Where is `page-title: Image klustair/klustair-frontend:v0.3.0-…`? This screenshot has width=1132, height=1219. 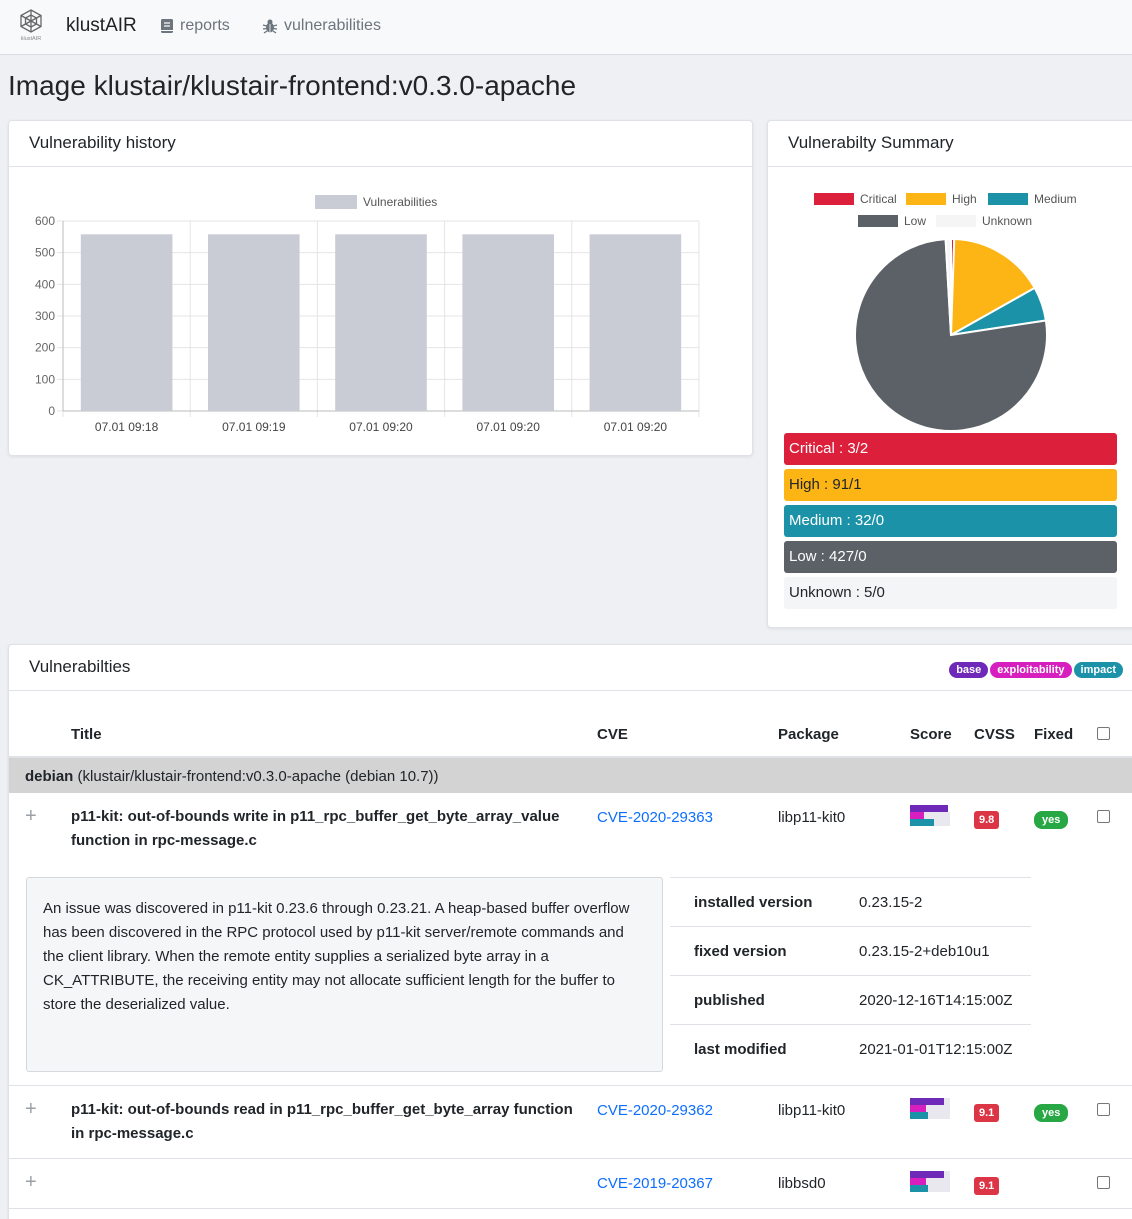 page-title: Image klustair/klustair-frontend:v0.3.0-… is located at coordinates (292, 85).